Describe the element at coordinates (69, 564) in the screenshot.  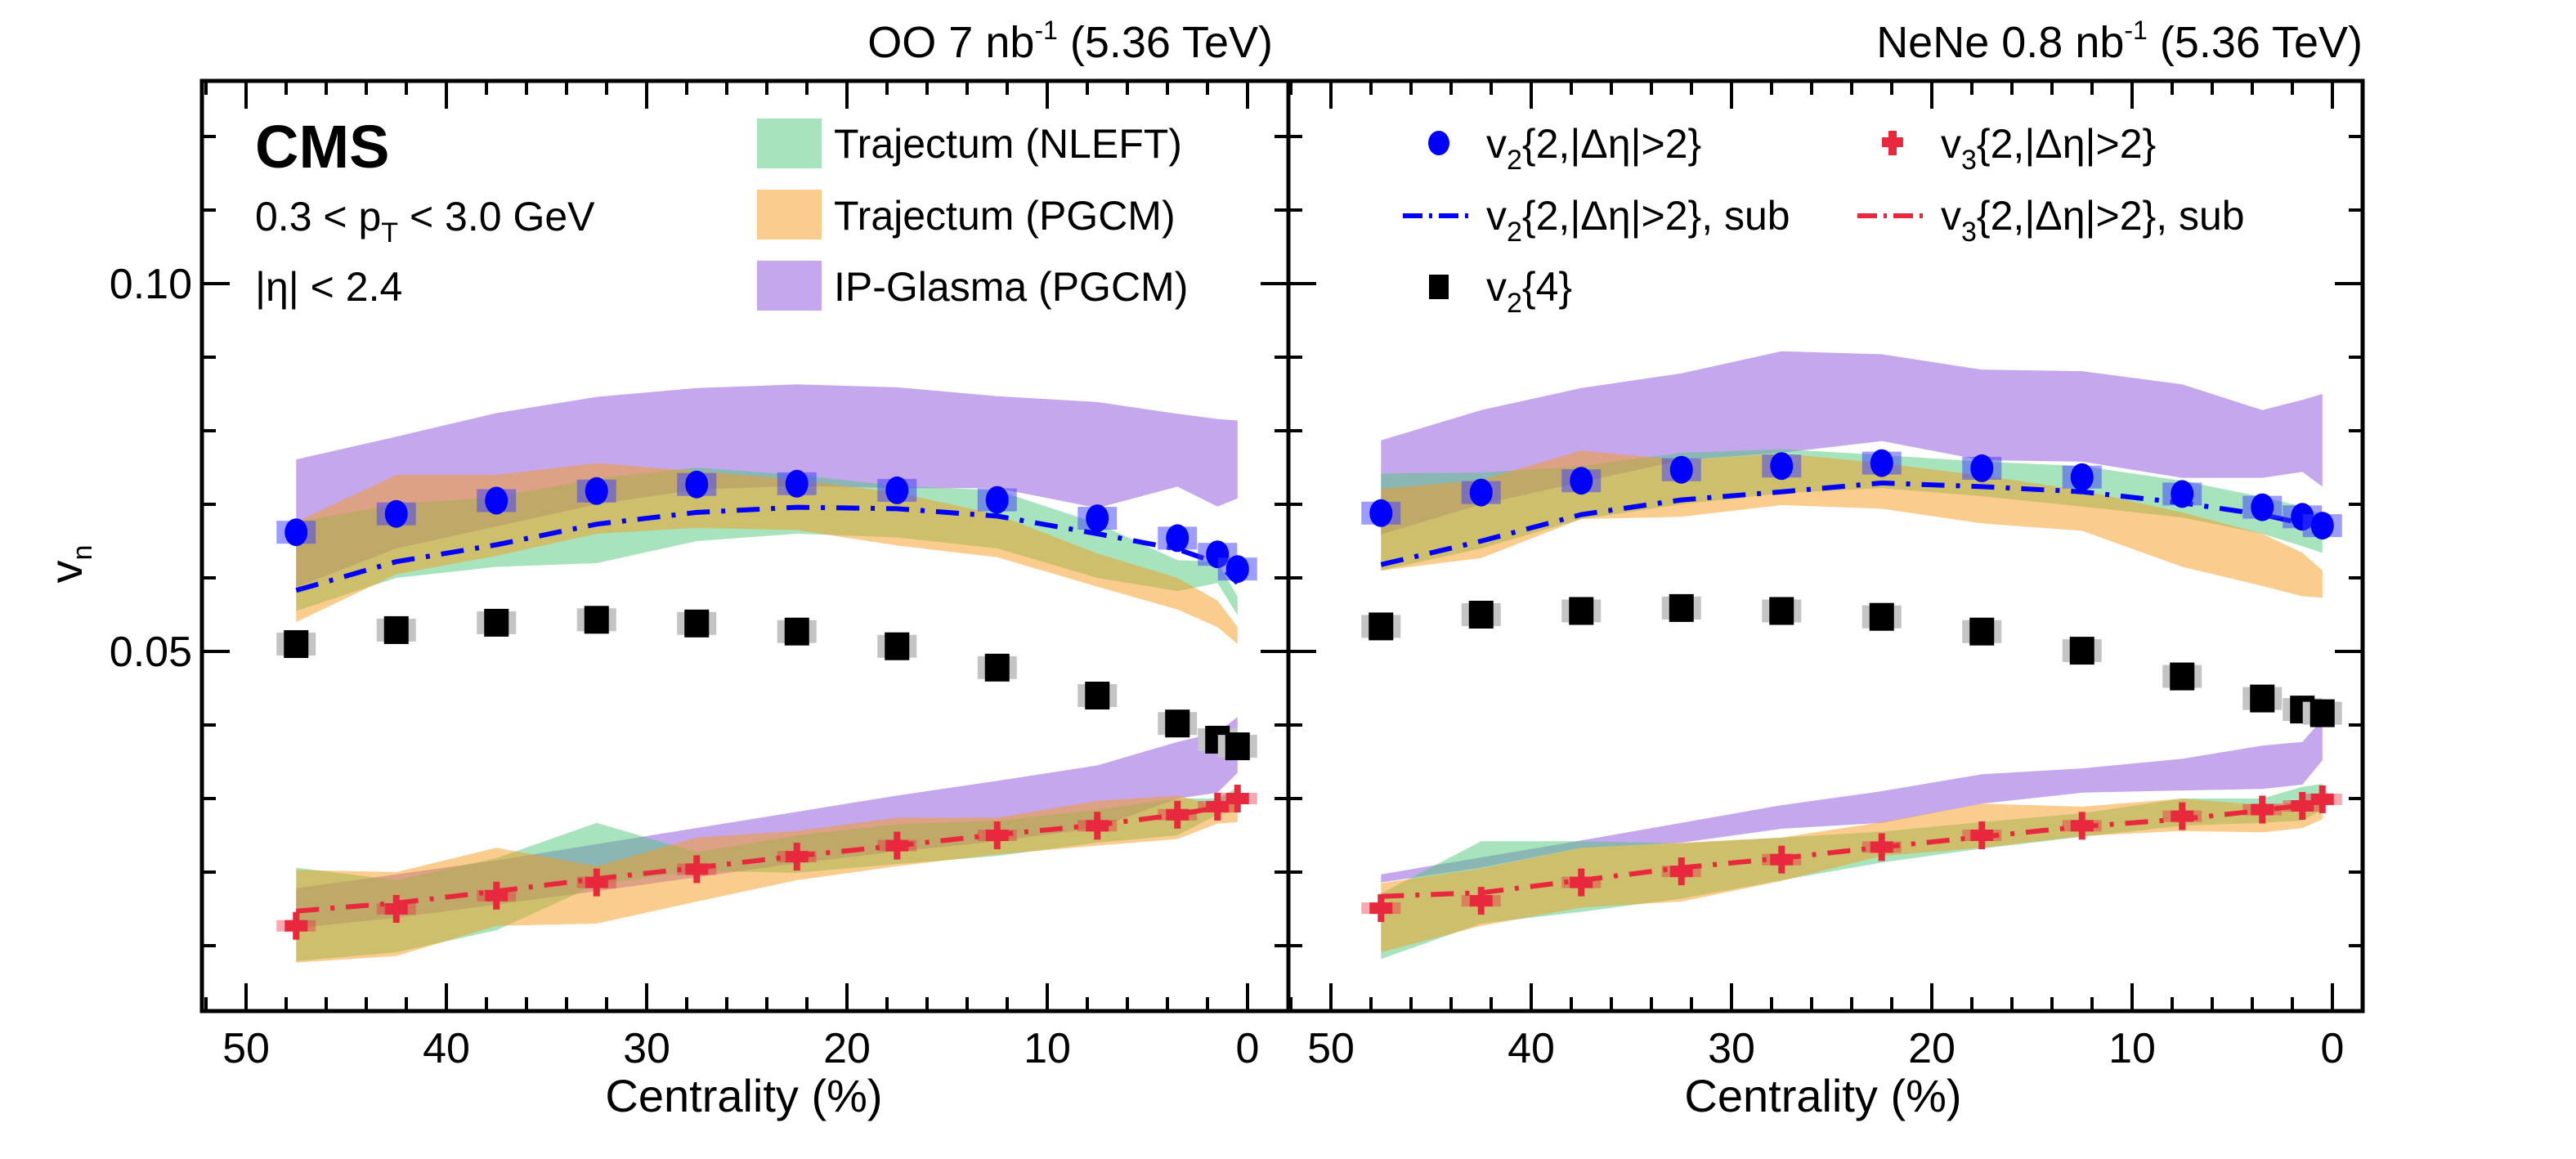
I see `y-axis-title: vn` at that location.